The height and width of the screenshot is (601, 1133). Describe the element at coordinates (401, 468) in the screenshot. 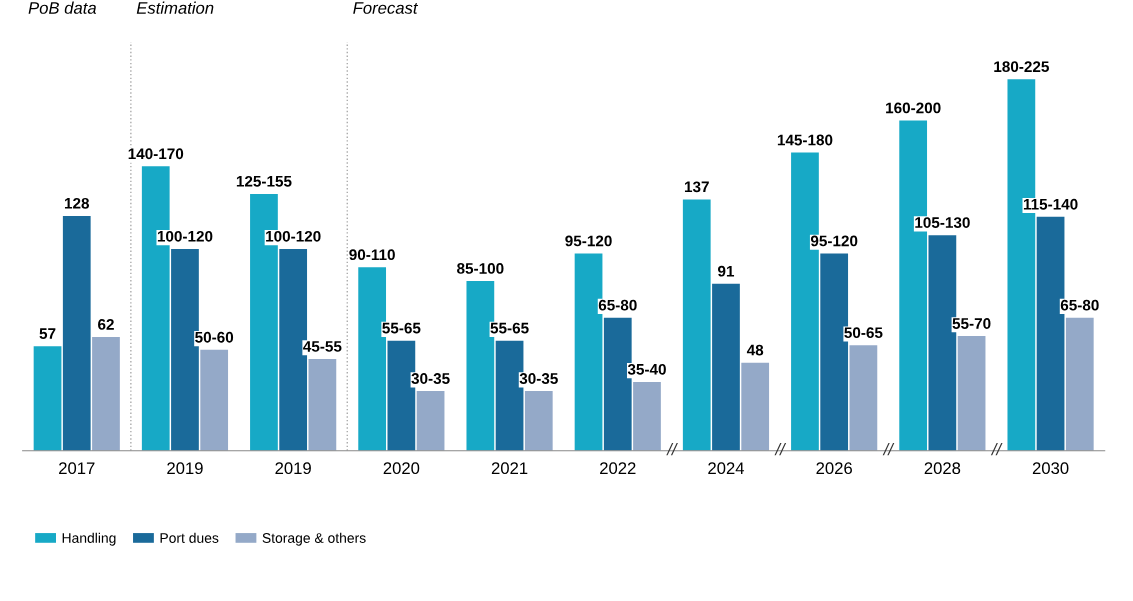

I see `x-tick-label: 2020` at that location.